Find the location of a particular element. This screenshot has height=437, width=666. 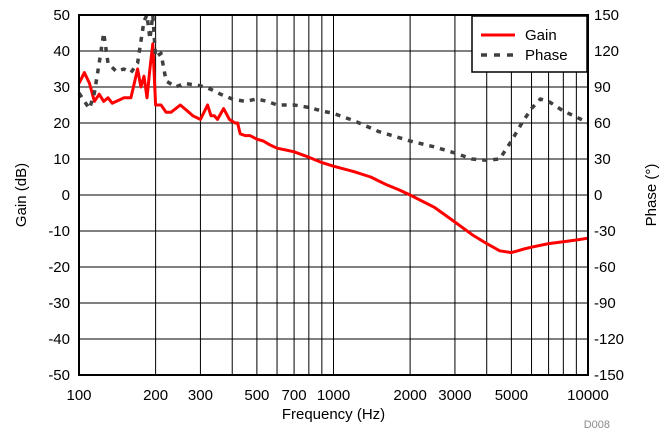

y-left-tick-label: -50 is located at coordinates (59, 375).